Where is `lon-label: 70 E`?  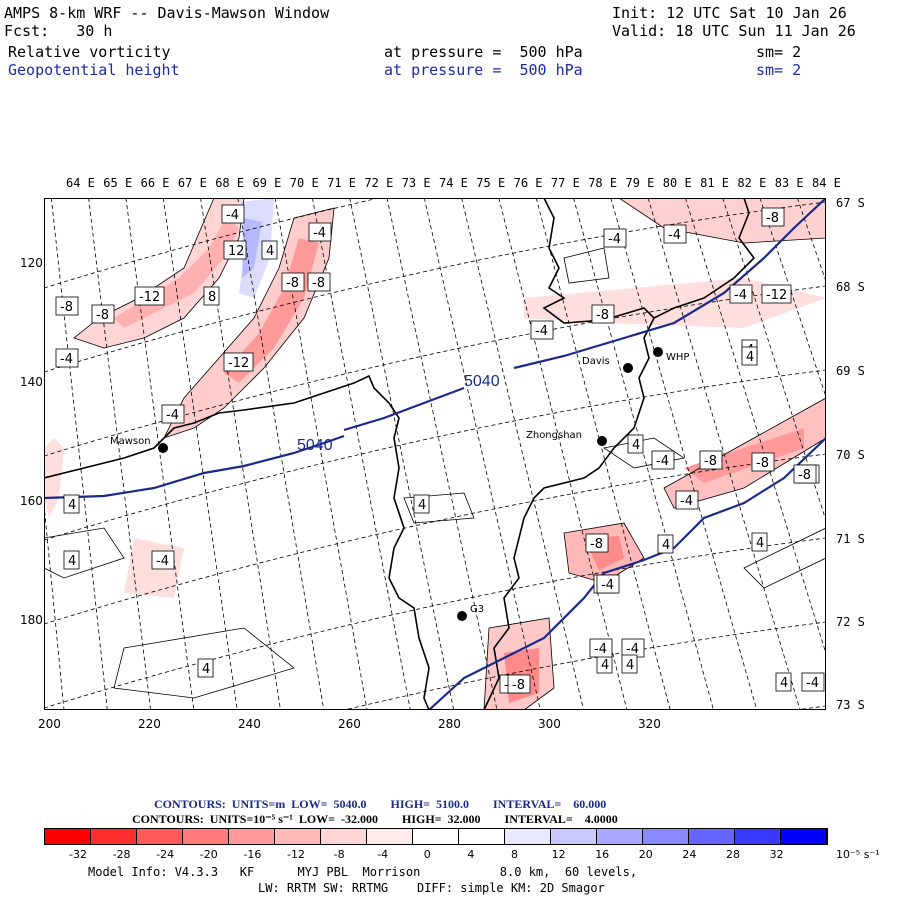
lon-label: 70 E is located at coordinates (304, 183).